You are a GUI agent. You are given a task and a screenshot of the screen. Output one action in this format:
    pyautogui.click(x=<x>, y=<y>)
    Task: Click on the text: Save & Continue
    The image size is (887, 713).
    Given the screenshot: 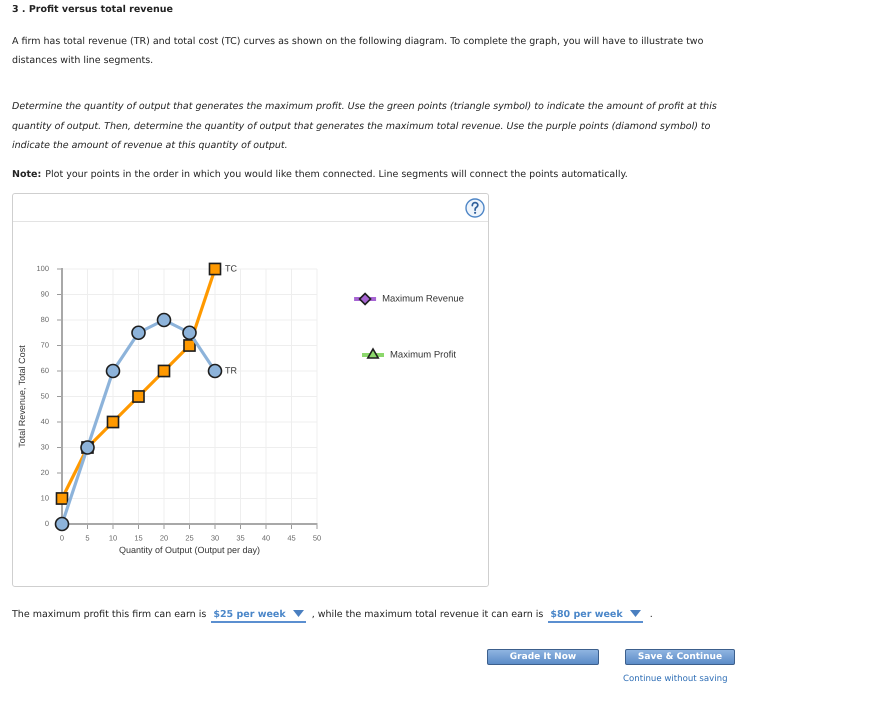 What is the action you would take?
    pyautogui.click(x=680, y=657)
    